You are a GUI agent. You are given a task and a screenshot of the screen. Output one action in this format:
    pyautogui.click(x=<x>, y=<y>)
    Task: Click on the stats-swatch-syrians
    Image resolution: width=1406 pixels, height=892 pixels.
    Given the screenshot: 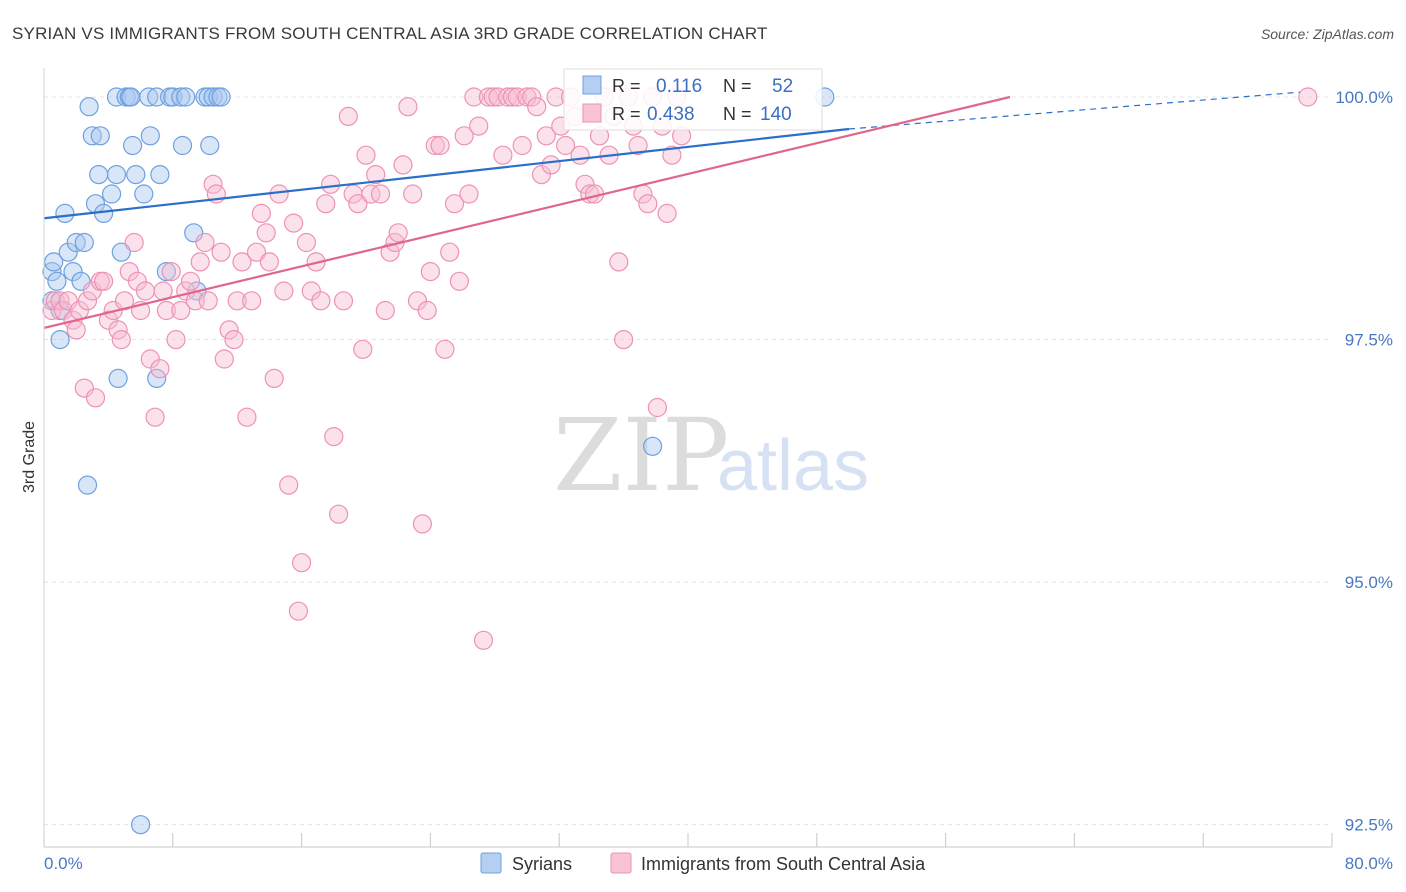 What is the action you would take?
    pyautogui.click(x=592, y=85)
    